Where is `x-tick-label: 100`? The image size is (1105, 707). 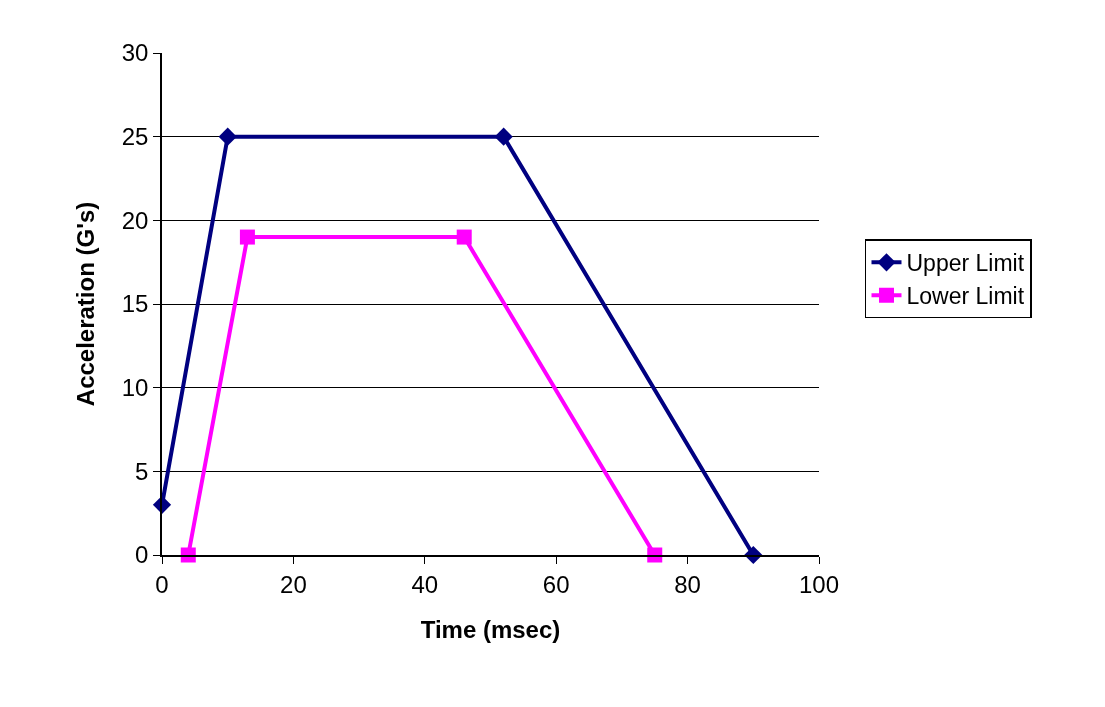 x-tick-label: 100 is located at coordinates (819, 584).